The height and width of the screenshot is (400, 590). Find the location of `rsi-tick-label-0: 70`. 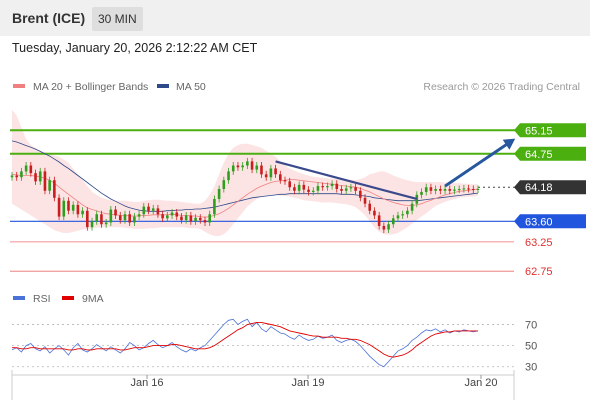

rsi-tick-label-0: 70 is located at coordinates (531, 326).